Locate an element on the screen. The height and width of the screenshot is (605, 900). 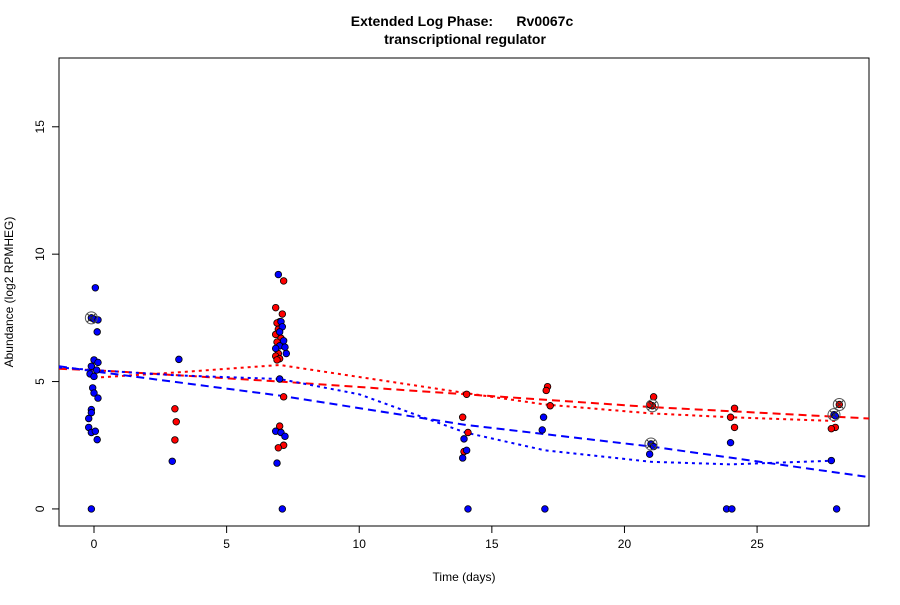
blue-dotted-trend-line is located at coordinates (447, 416).